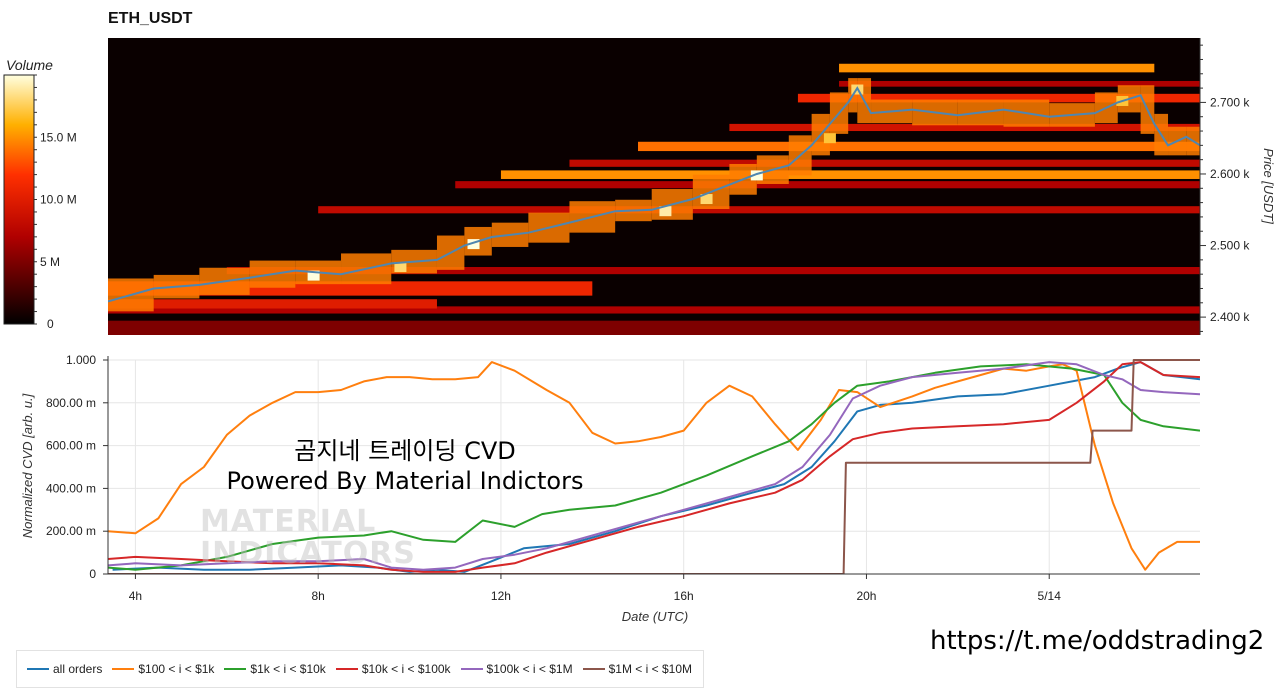  Describe the element at coordinates (406, 669) in the screenshot. I see `legend-label: $10k < i < $100k` at that location.